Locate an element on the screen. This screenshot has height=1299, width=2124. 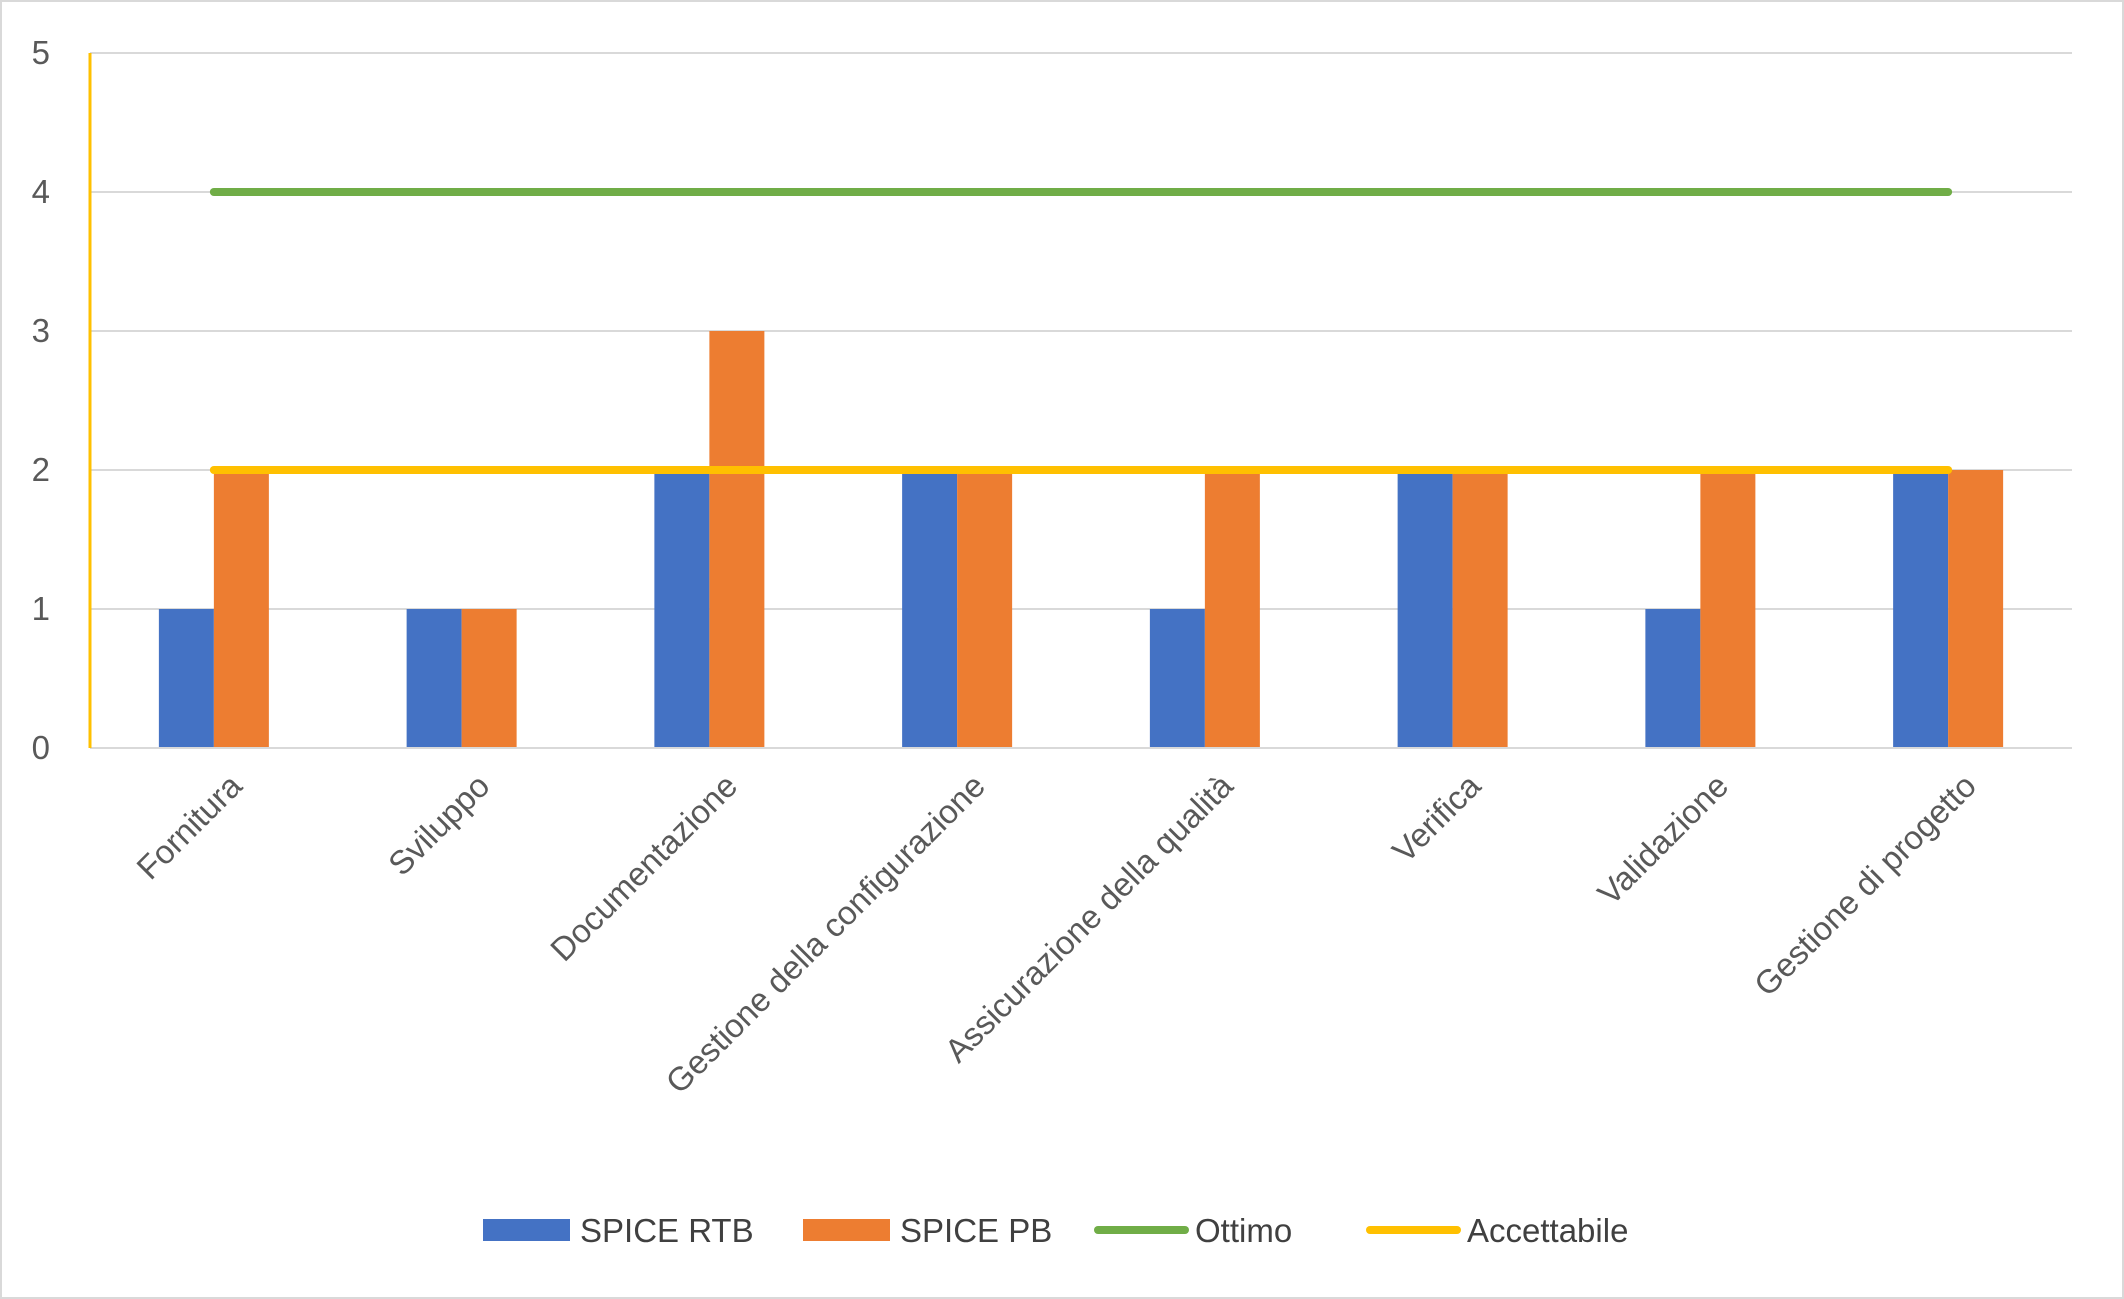
y-tick-label: 1 is located at coordinates (41, 608).